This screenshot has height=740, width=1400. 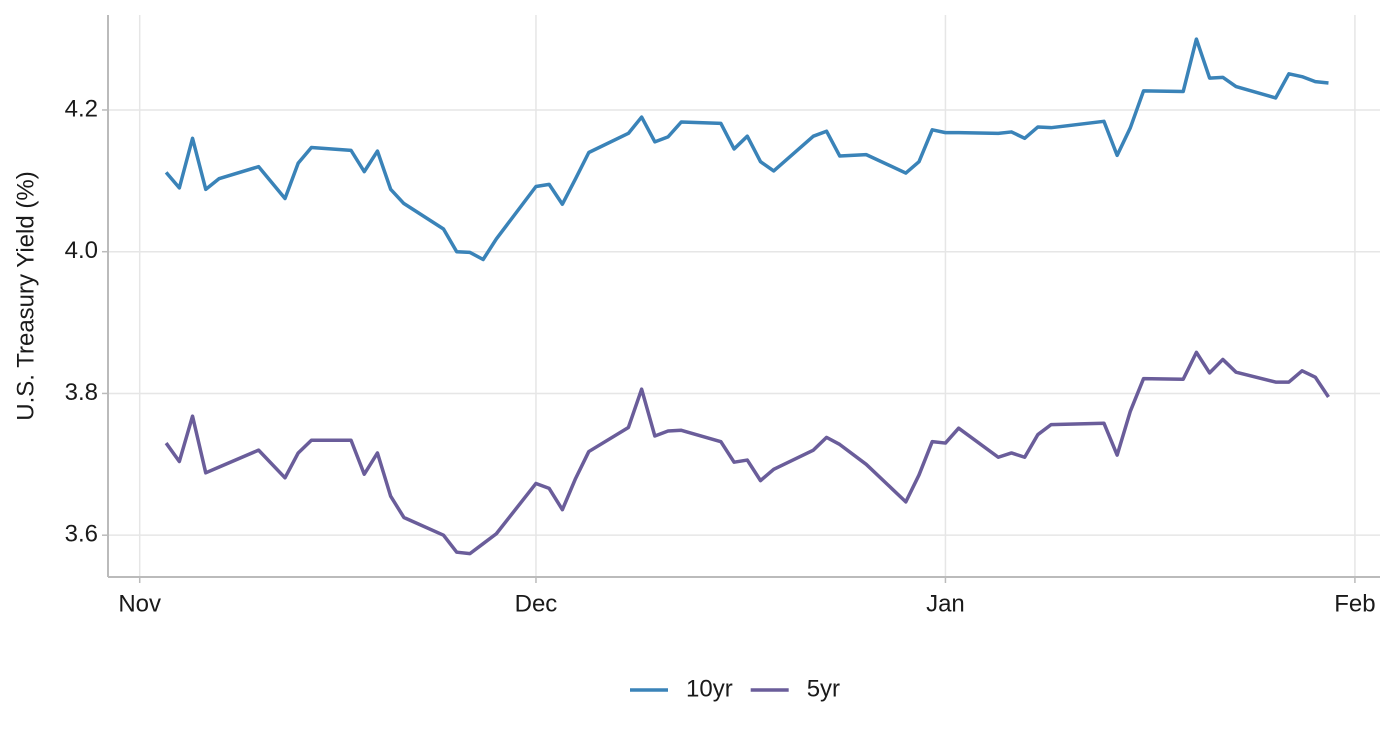 What do you see at coordinates (81, 250) in the screenshot?
I see `y-tick-label: 4.0` at bounding box center [81, 250].